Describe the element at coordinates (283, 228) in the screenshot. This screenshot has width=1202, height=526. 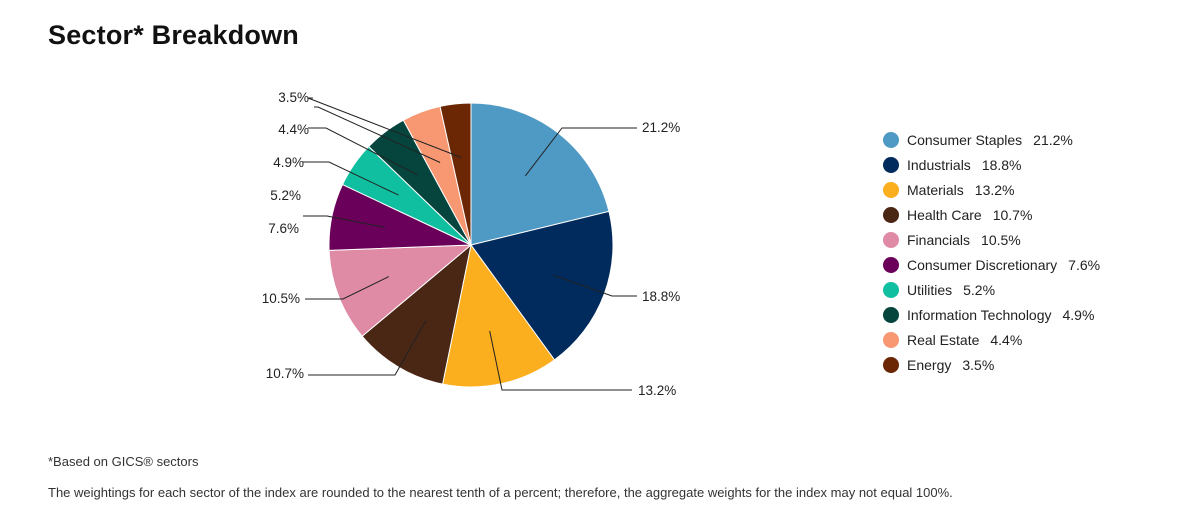
I see `data-label: 7.6%` at that location.